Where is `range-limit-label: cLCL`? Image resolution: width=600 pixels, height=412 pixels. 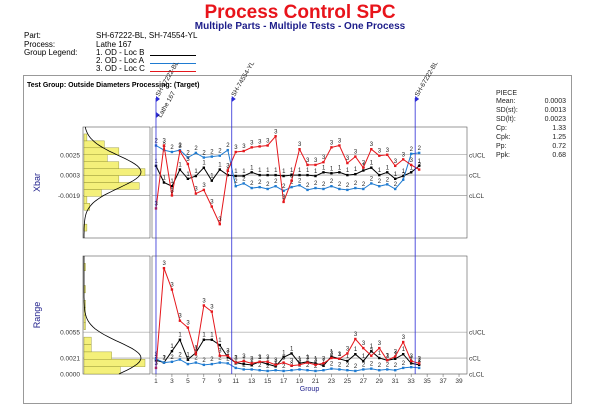
range-limit-label: cLCL is located at coordinates (477, 375).